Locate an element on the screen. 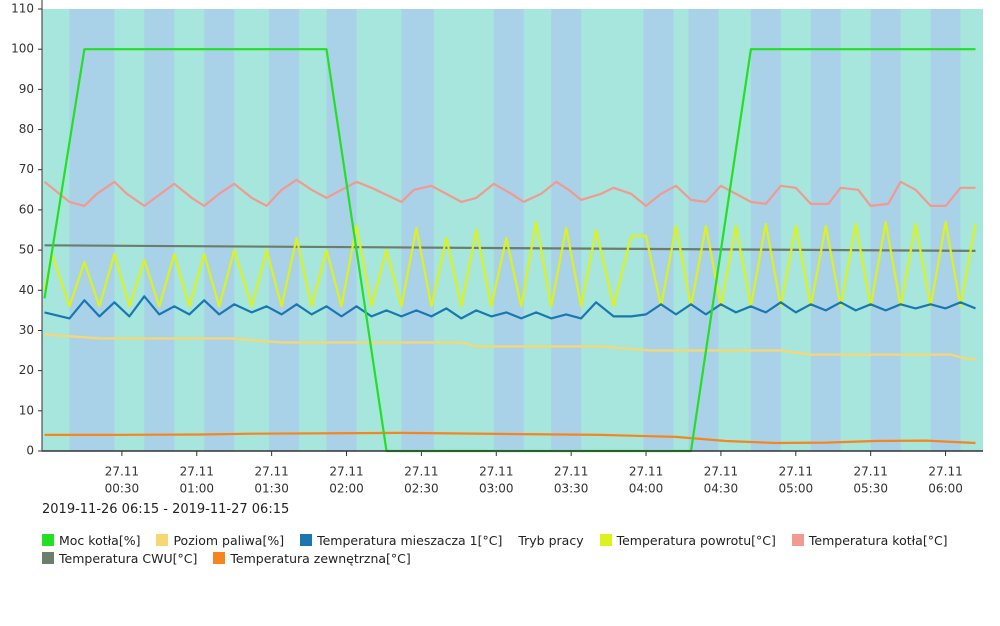  legend-item: Temperatura zewnętrzna[°C] is located at coordinates (312, 558).